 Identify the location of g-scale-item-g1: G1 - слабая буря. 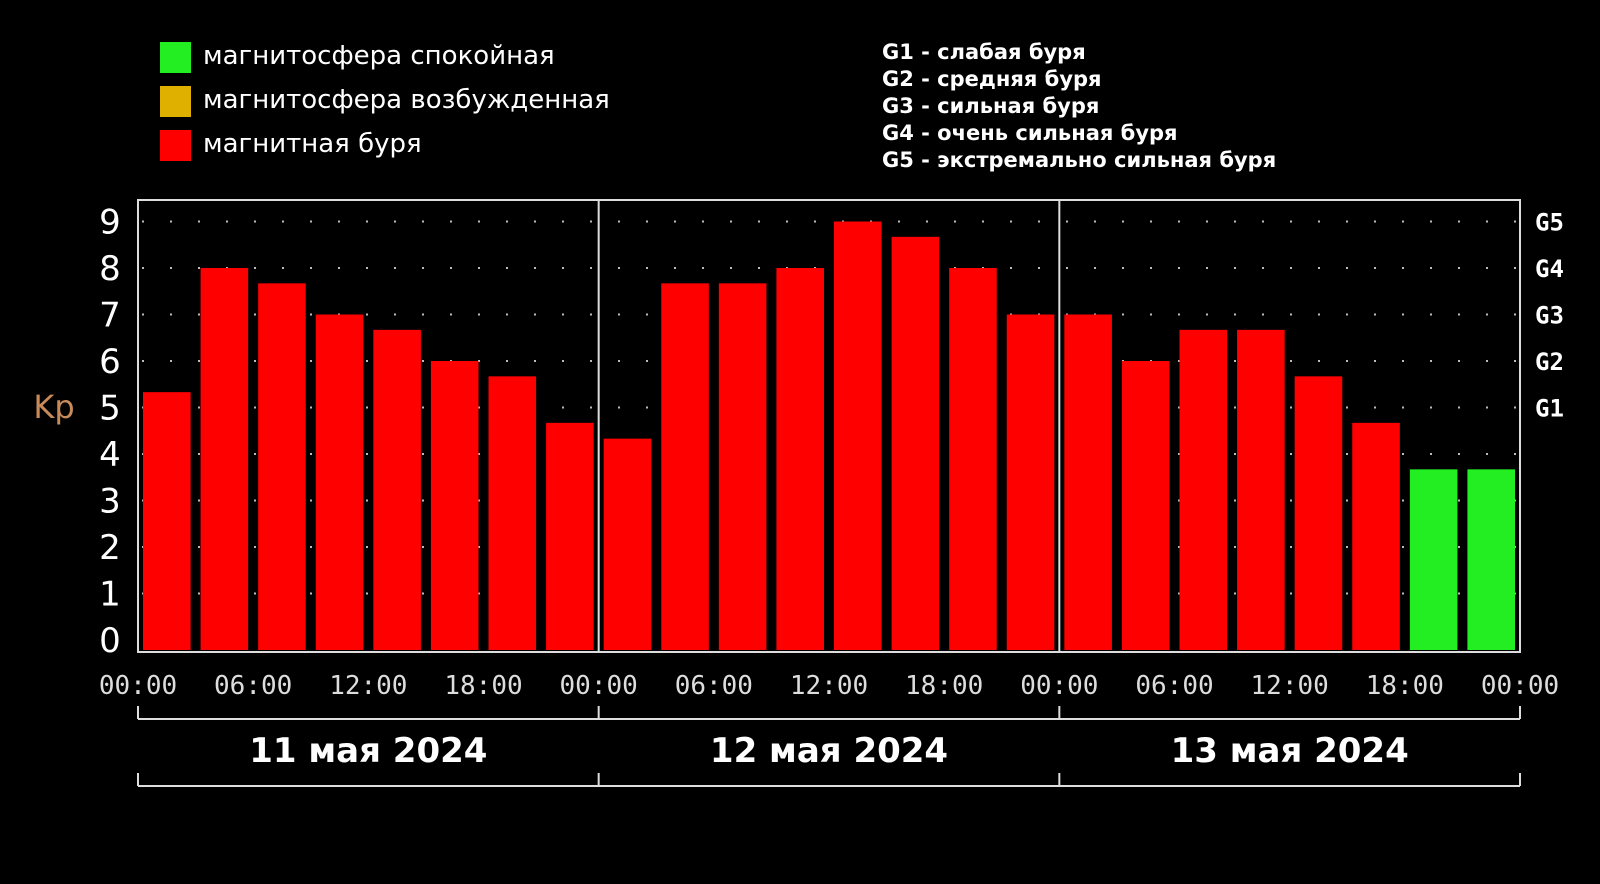
(984, 52).